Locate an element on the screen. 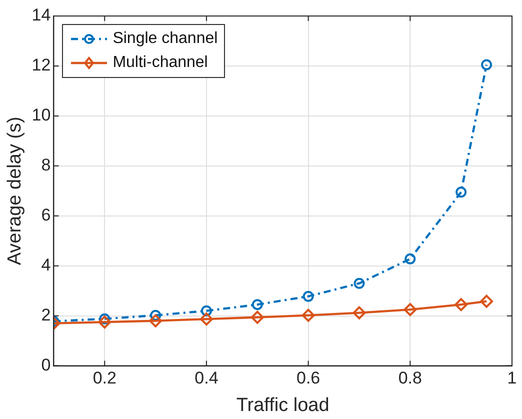  legend-label: Multi-channel is located at coordinates (160, 63).